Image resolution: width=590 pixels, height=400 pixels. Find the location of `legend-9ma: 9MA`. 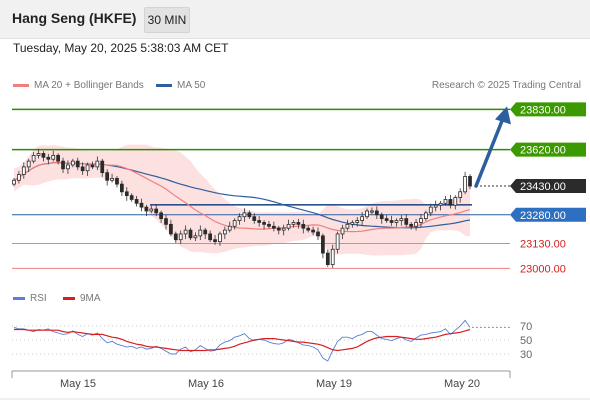

legend-9ma: 9MA is located at coordinates (82, 298).